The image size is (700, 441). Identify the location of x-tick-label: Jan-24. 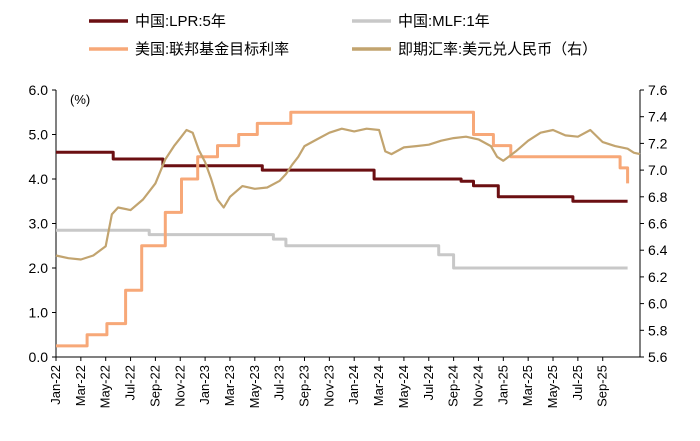
(353, 385).